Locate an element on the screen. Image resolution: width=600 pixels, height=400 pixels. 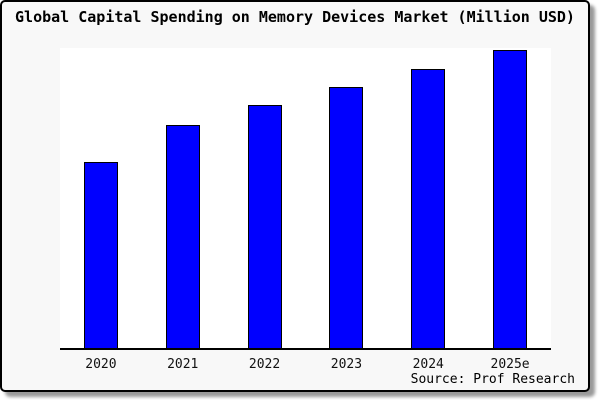
x-tick-label-2025e: 2025e is located at coordinates (510, 364).